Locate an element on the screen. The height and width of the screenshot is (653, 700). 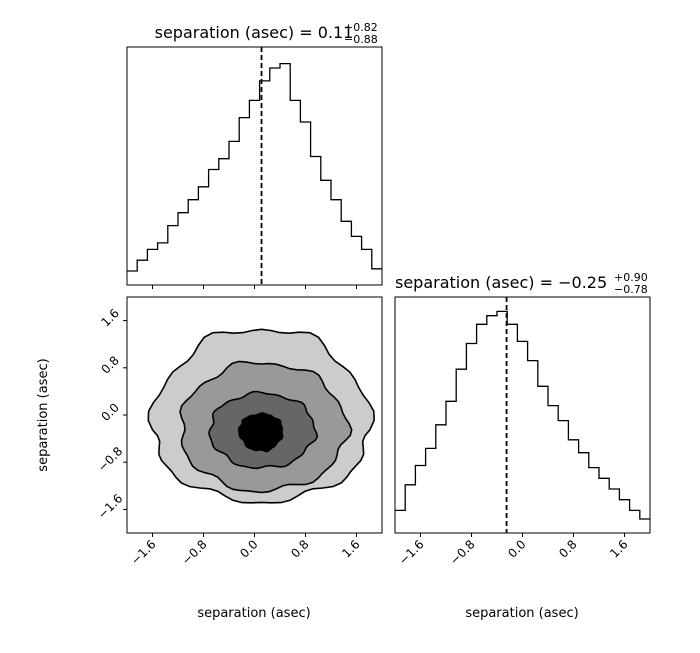
contour-fills is located at coordinates (261, 416).